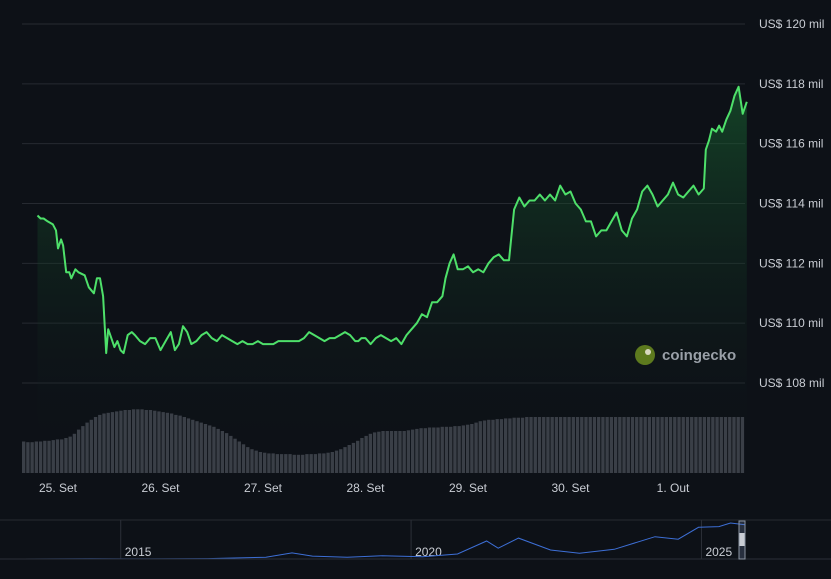 This screenshot has width=831, height=579. I want to click on navigator-year-label: 2025, so click(718, 552).